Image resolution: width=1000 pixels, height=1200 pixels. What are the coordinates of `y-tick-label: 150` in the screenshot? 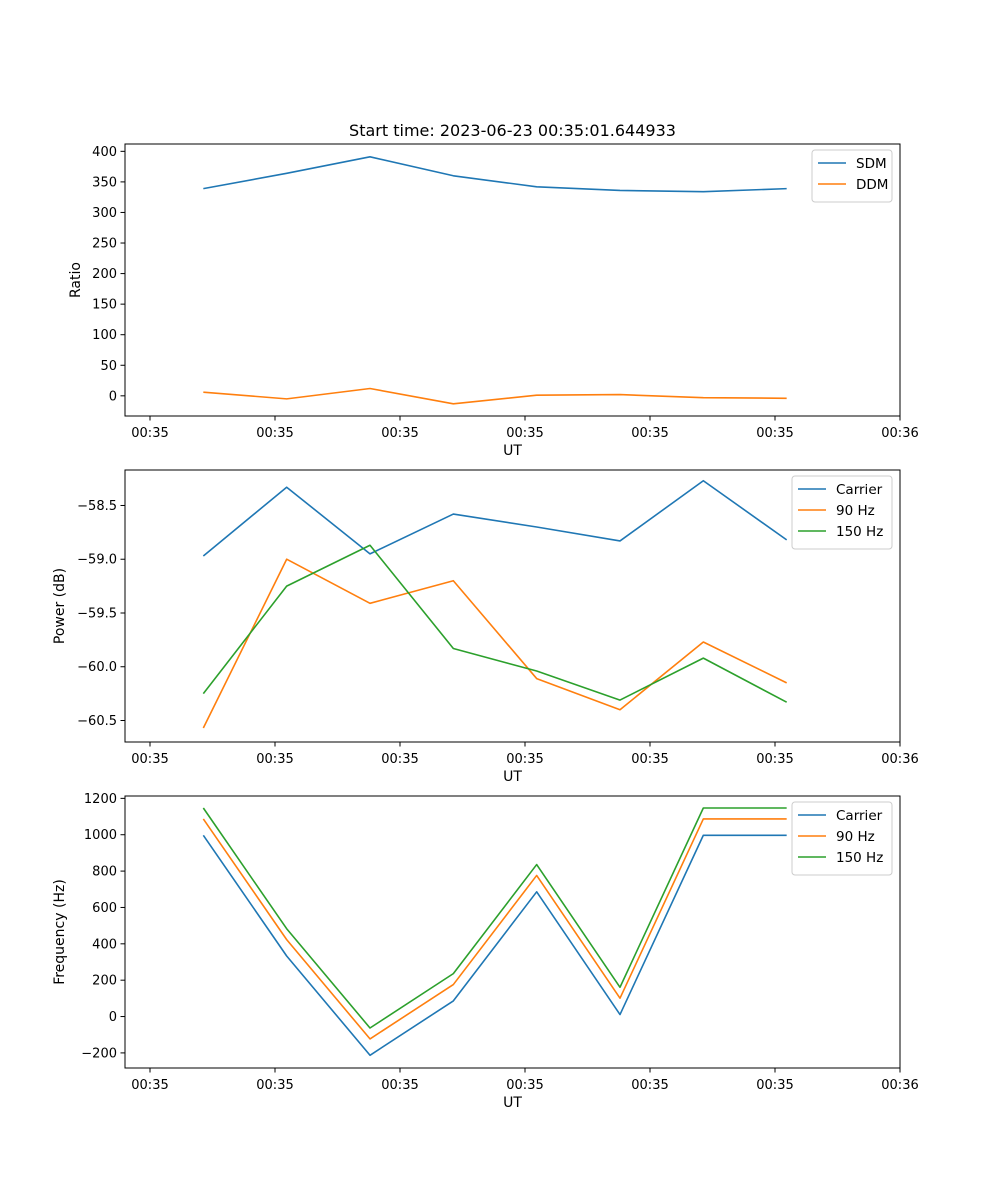 It's located at (104, 305).